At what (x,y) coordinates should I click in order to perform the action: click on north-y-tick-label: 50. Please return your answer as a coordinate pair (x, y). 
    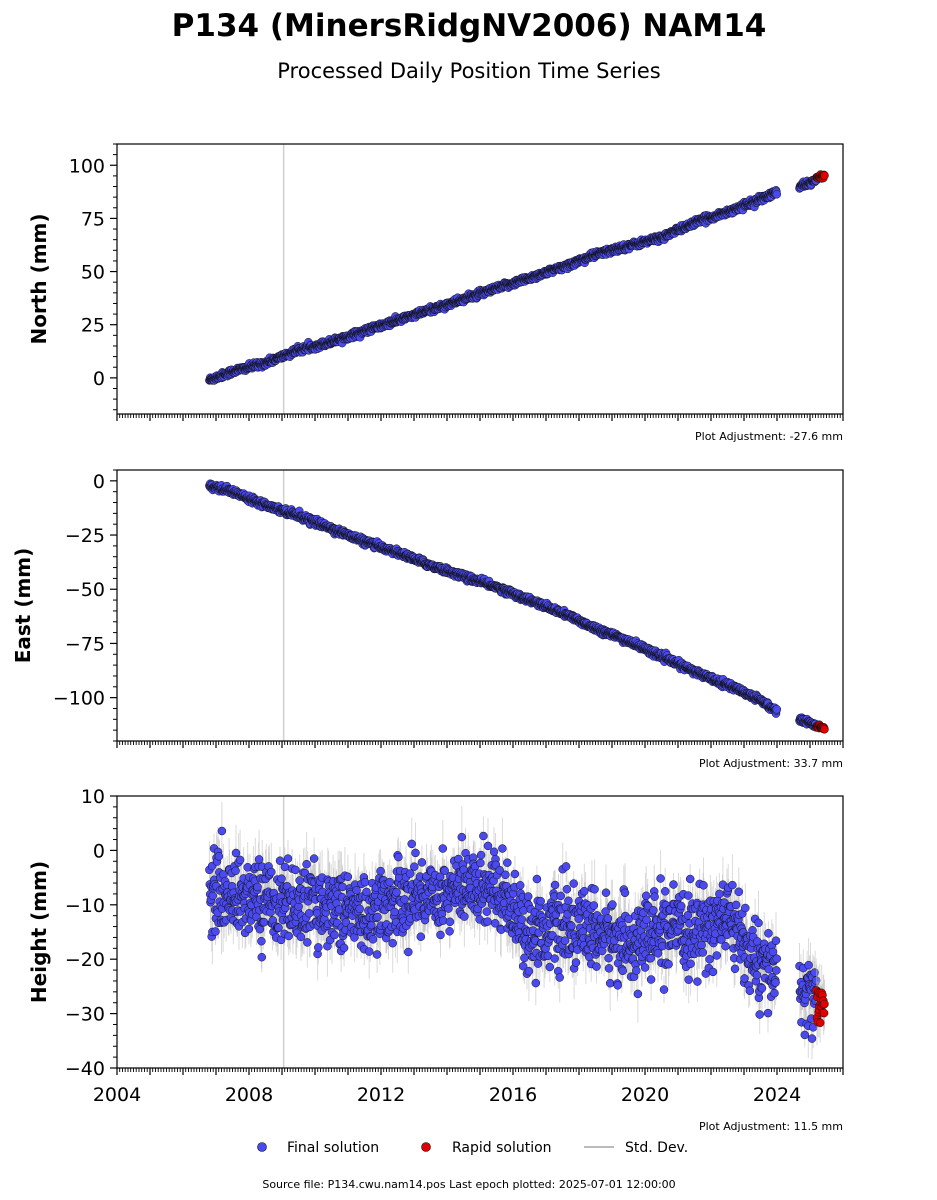
    Looking at the image, I should click on (93, 273).